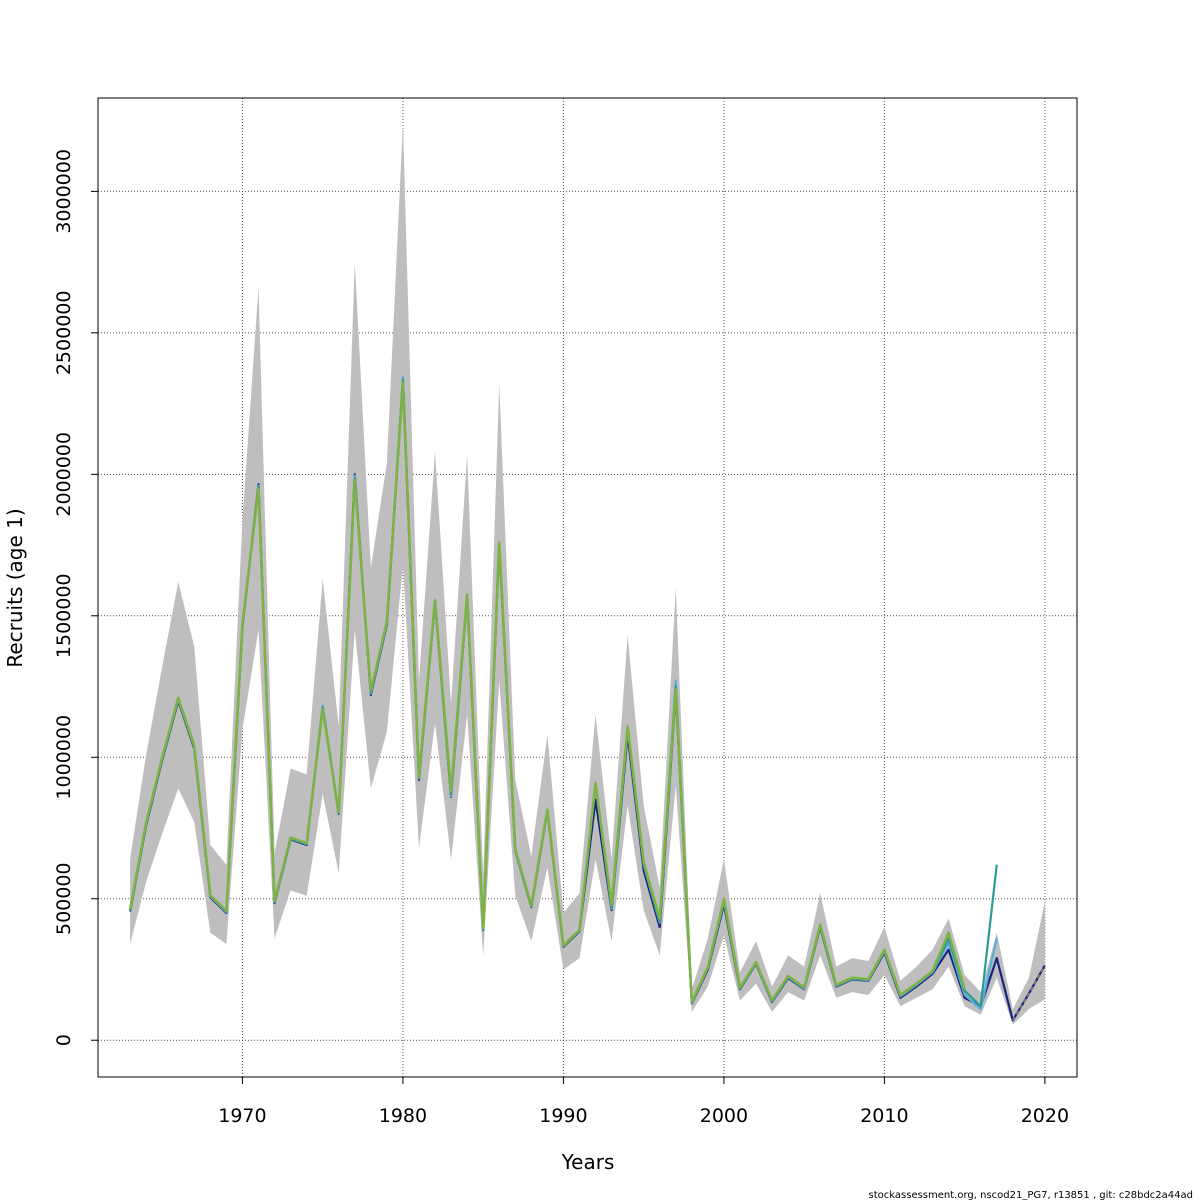 This screenshot has height=1204, width=1200. Describe the element at coordinates (242, 1116) in the screenshot. I see `x-tick-label: 1970` at that location.